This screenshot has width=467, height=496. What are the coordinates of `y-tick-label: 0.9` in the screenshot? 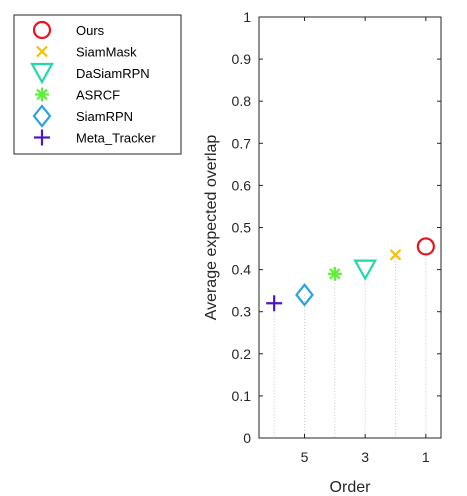 It's located at (242, 59).